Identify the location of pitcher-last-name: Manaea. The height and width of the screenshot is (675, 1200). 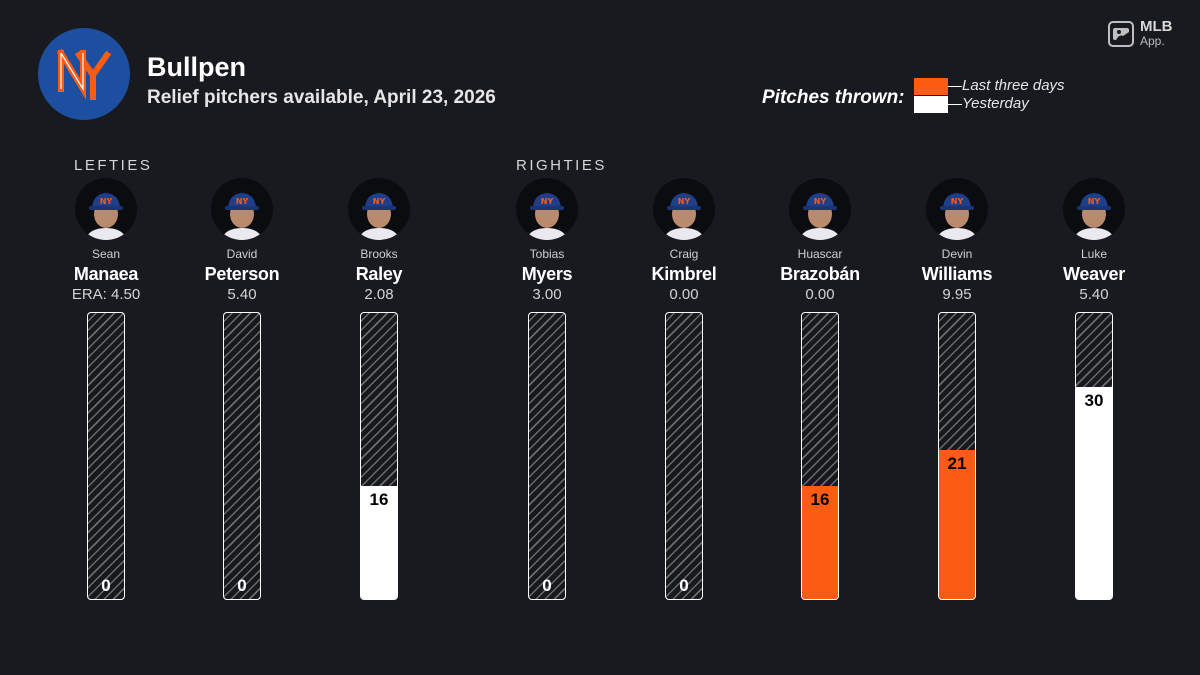
(106, 274).